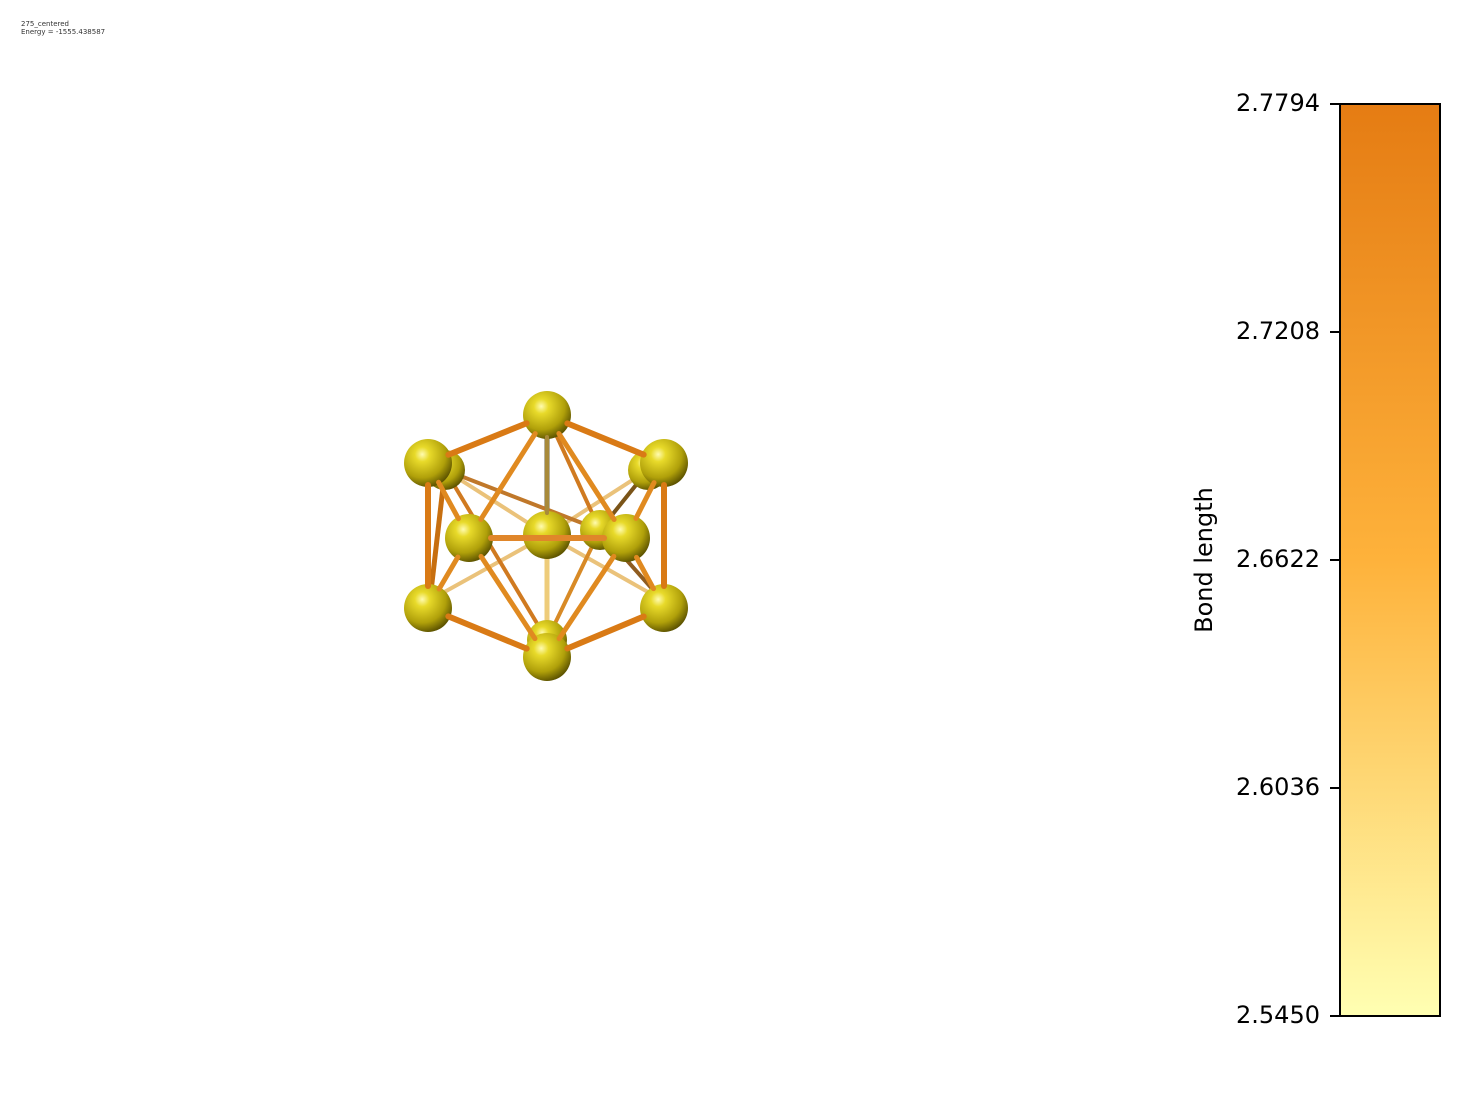 The width and height of the screenshot is (1460, 1120). I want to click on colorbar-gradient, so click(1390, 560).